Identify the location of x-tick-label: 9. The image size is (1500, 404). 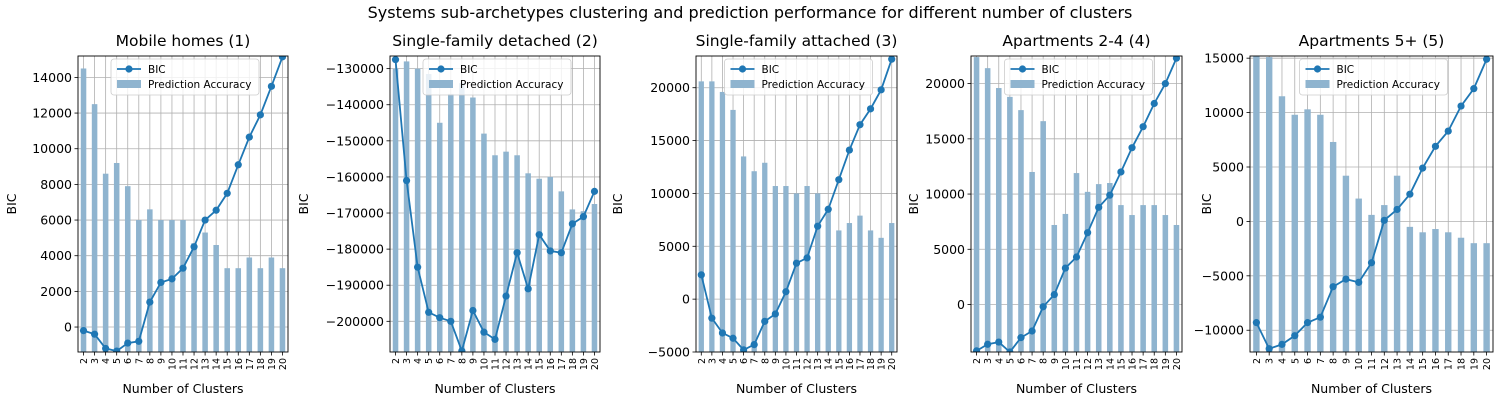
(161, 361).